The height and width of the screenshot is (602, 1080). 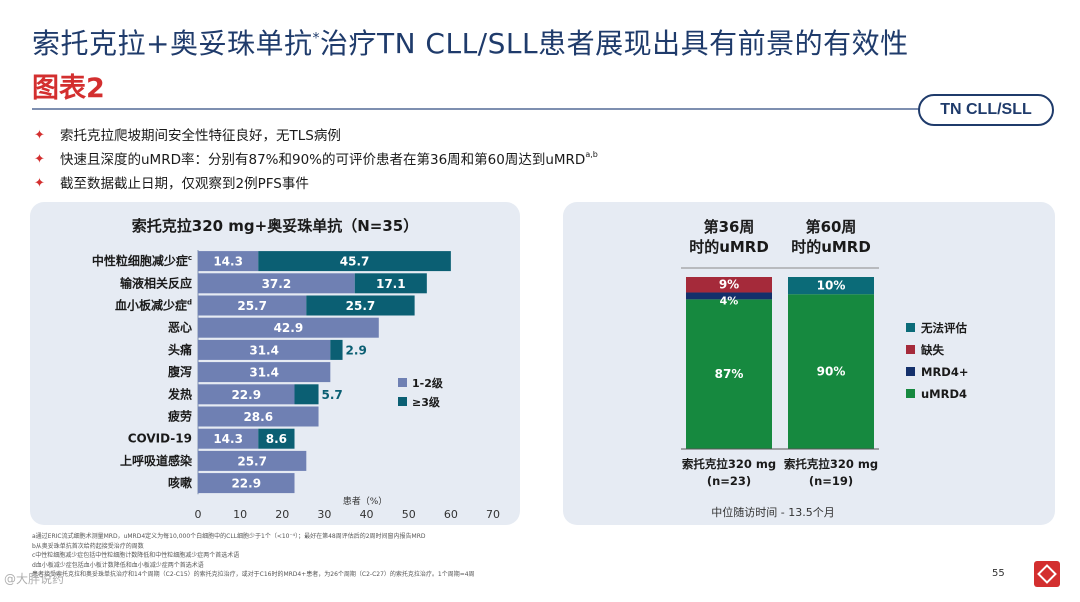 What do you see at coordinates (729, 227) in the screenshot?
I see `column-header: 第36周` at bounding box center [729, 227].